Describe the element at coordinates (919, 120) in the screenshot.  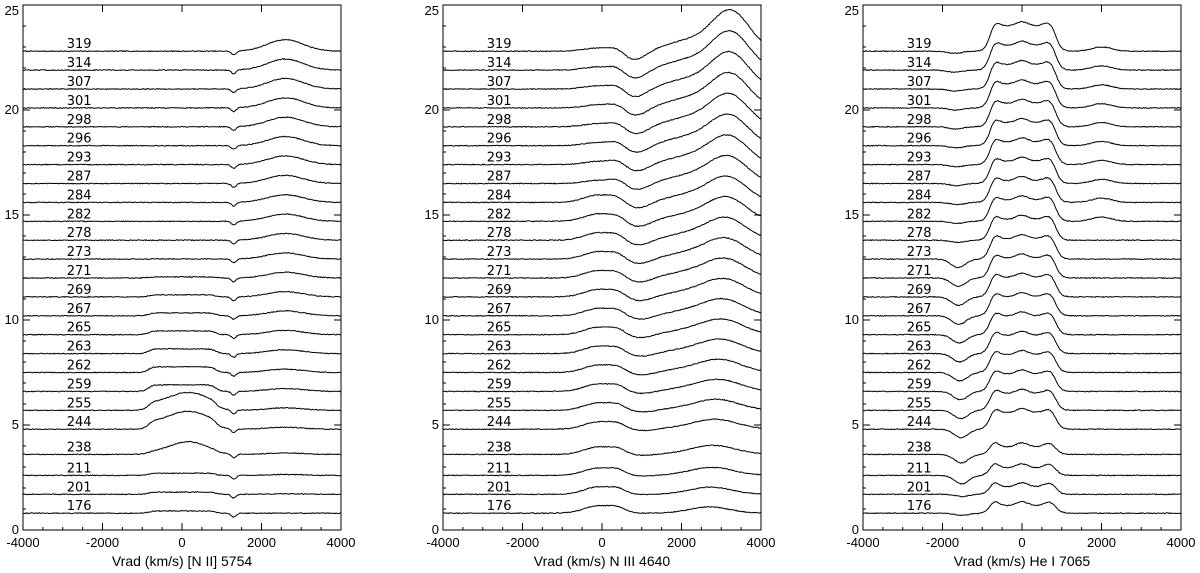
I see `epoch-label: 298` at that location.